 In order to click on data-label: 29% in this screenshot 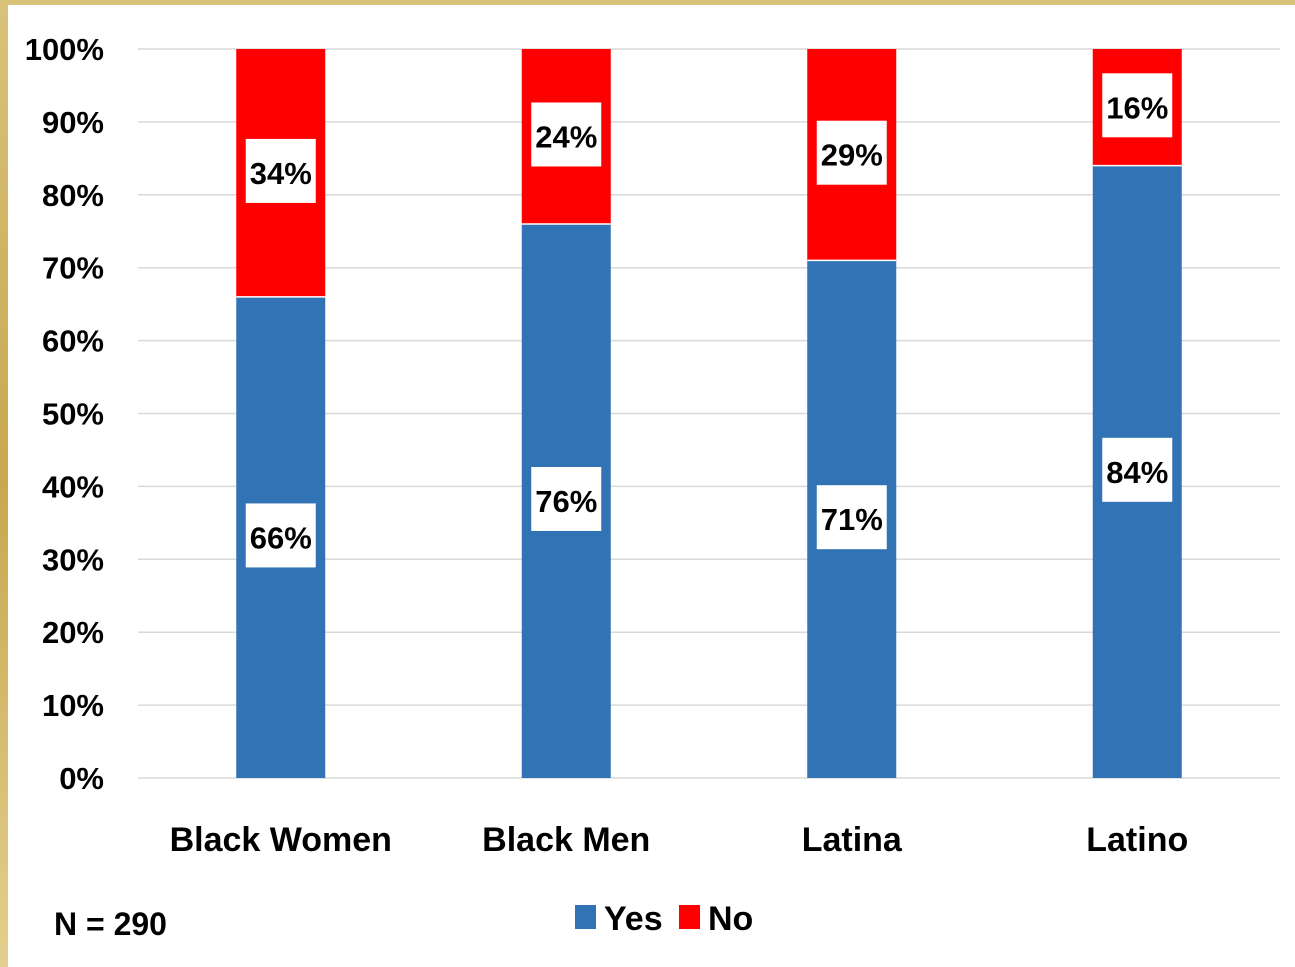, I will do `click(852, 155)`.